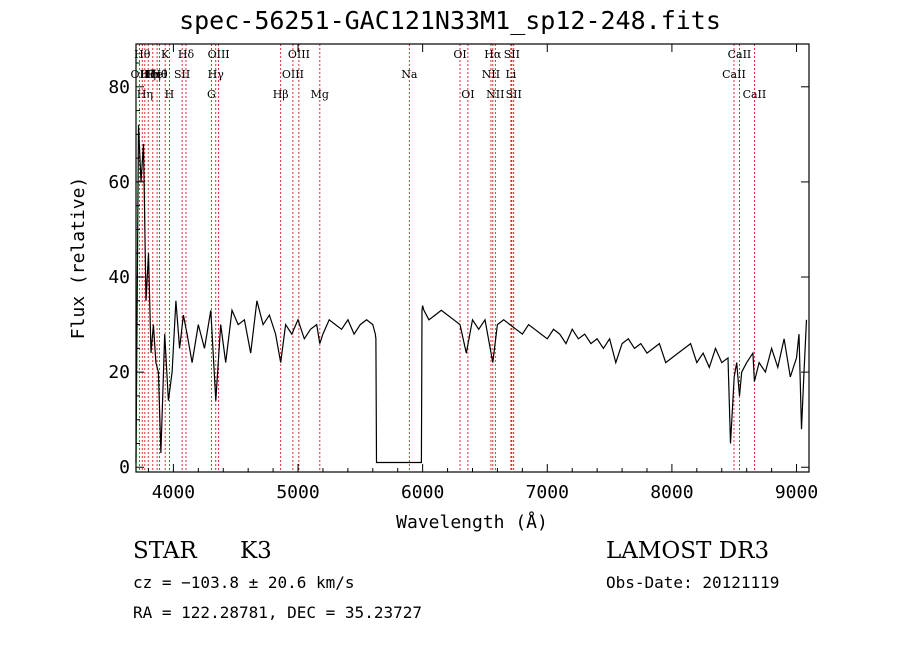 This screenshot has width=900, height=649. I want to click on line-label-19: OI, so click(459, 54).